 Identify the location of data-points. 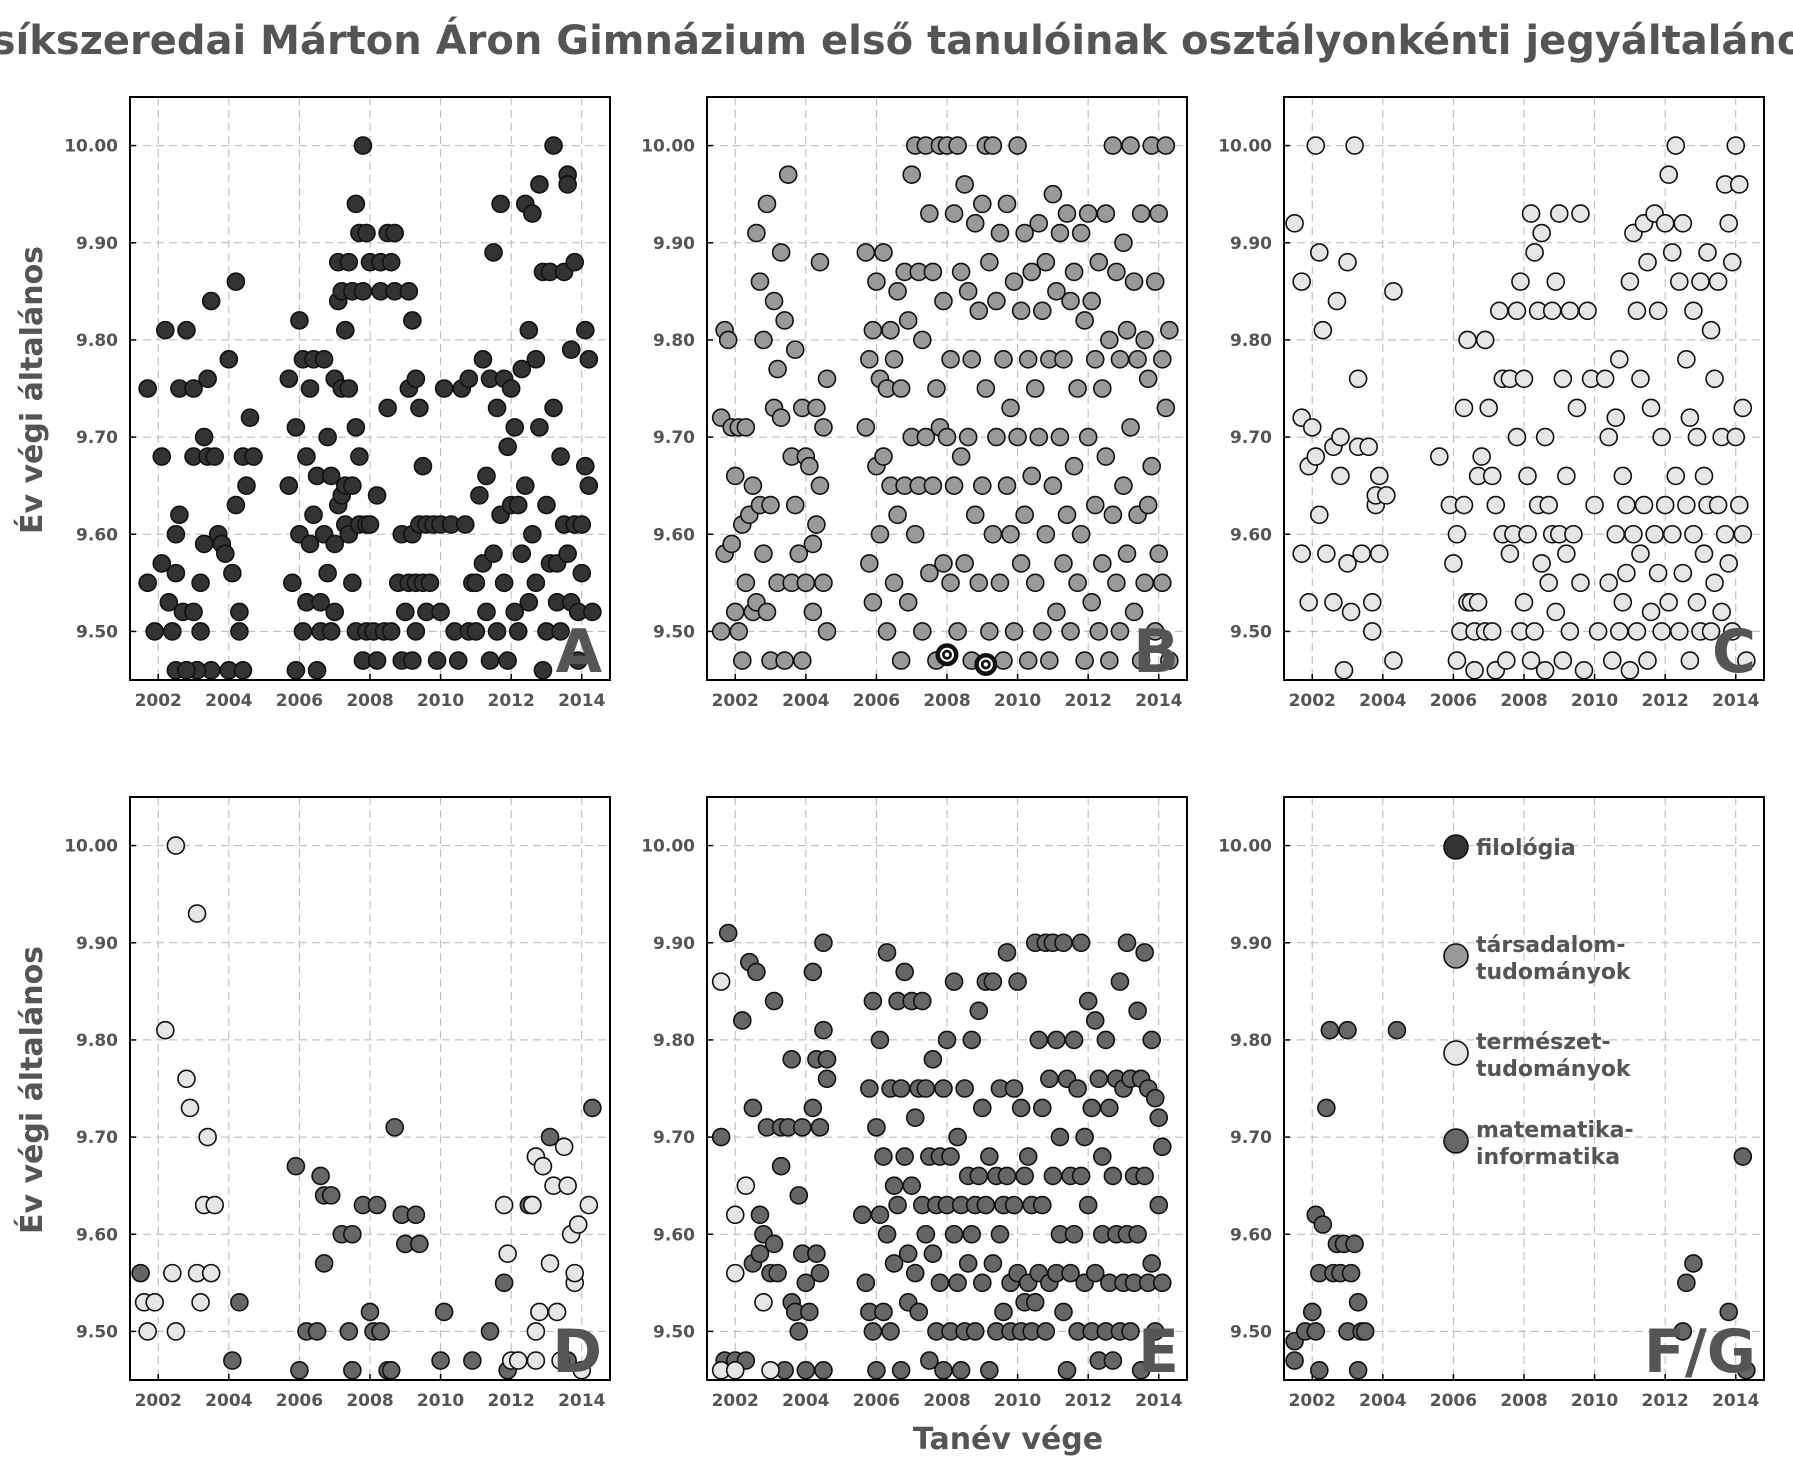
(1520, 1200).